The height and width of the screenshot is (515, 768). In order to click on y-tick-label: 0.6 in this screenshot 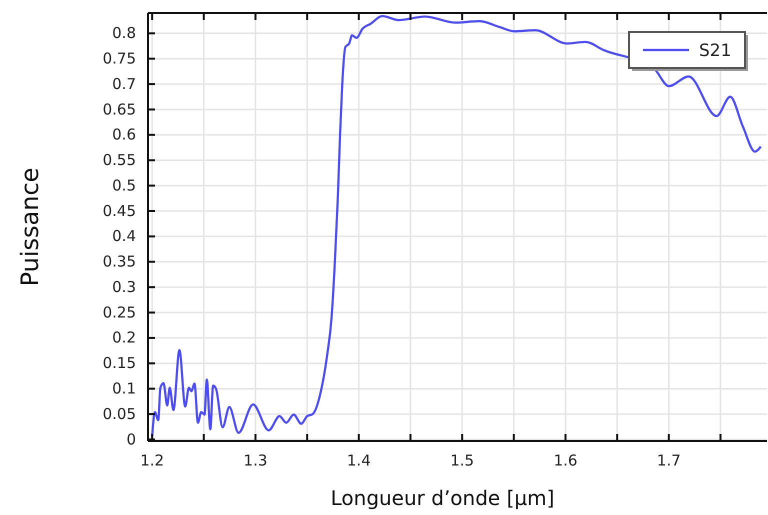, I will do `click(124, 135)`.